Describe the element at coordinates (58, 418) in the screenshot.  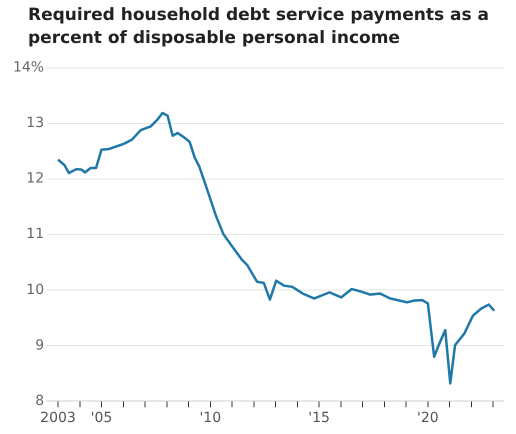
I see `x-tick-label: 2003` at that location.